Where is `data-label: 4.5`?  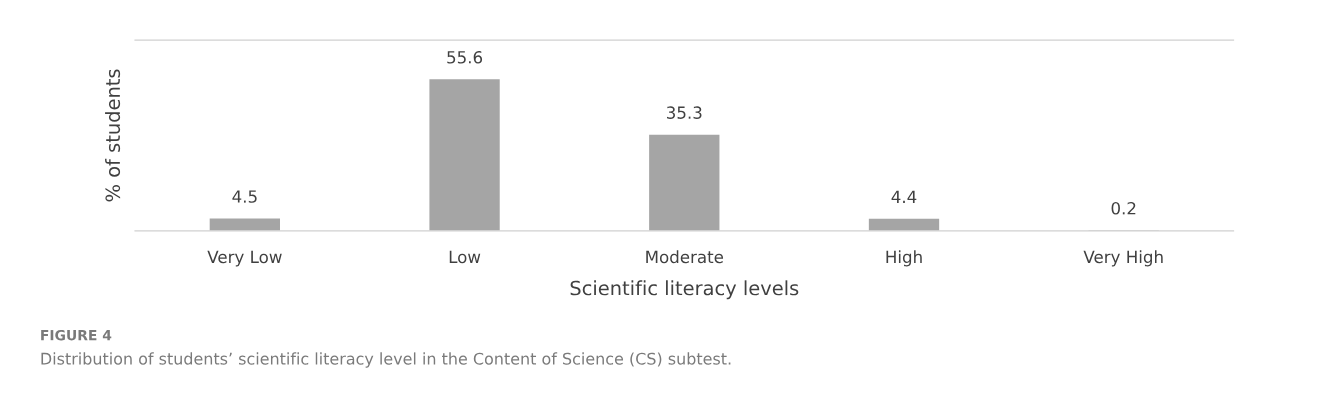 data-label: 4.5 is located at coordinates (244, 196).